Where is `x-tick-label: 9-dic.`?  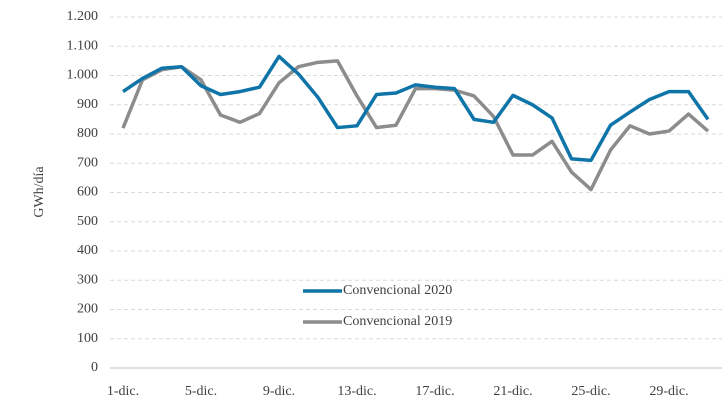 x-tick-label: 9-dic. is located at coordinates (279, 391).